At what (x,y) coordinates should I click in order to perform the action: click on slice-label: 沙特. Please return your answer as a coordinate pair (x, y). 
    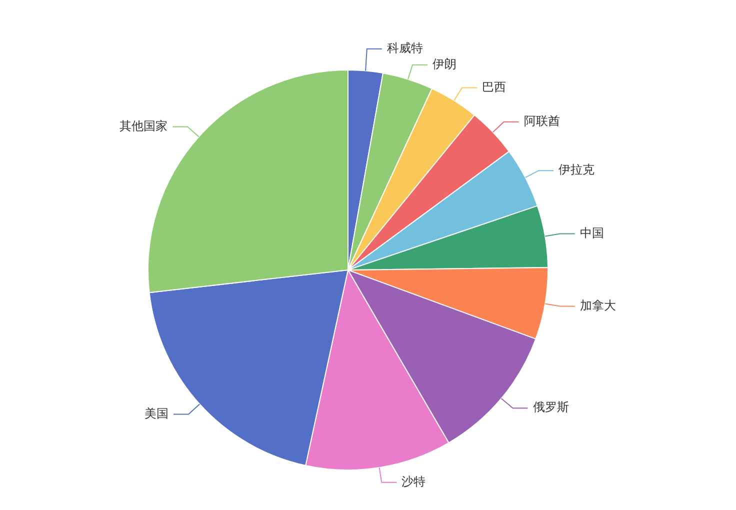
    Looking at the image, I should click on (414, 481).